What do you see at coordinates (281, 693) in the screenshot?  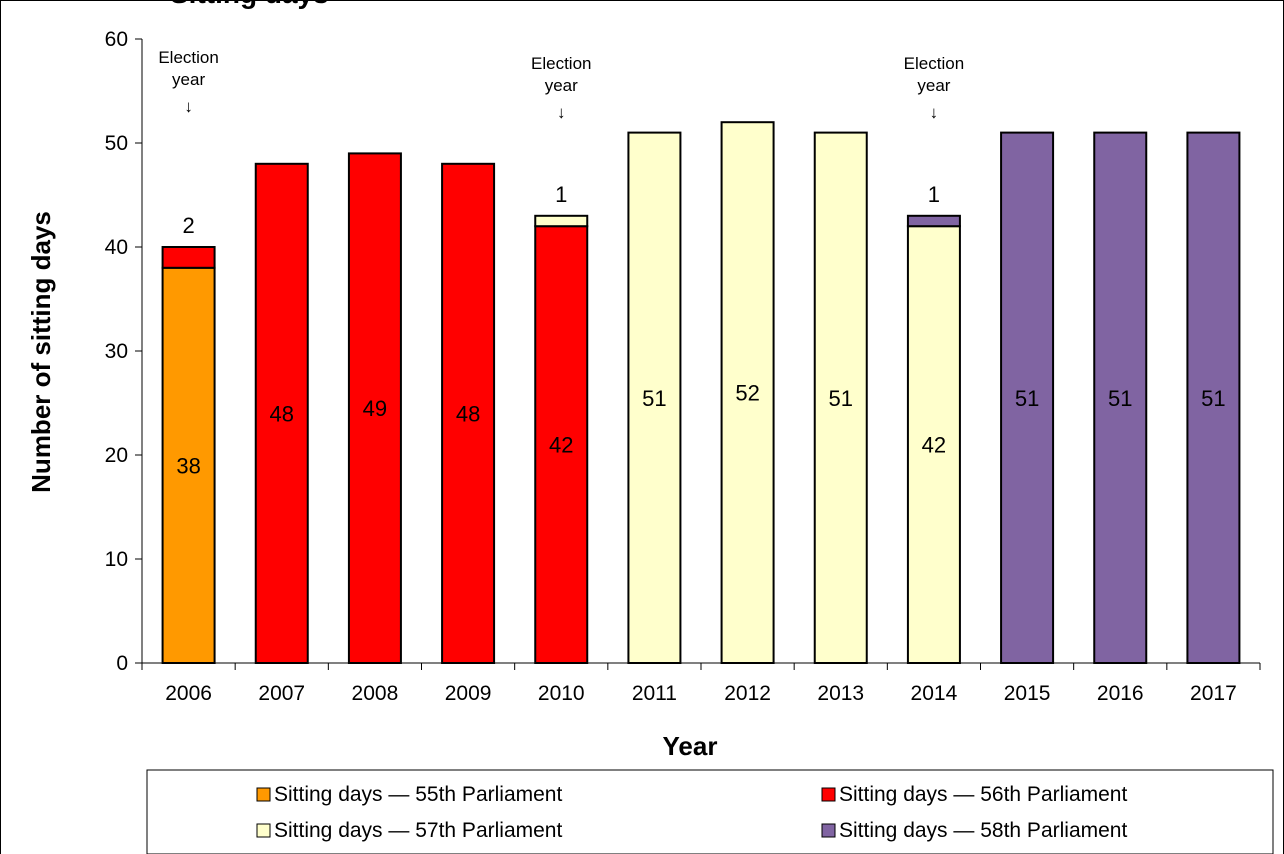 I see `x-tick-label: 2007` at bounding box center [281, 693].